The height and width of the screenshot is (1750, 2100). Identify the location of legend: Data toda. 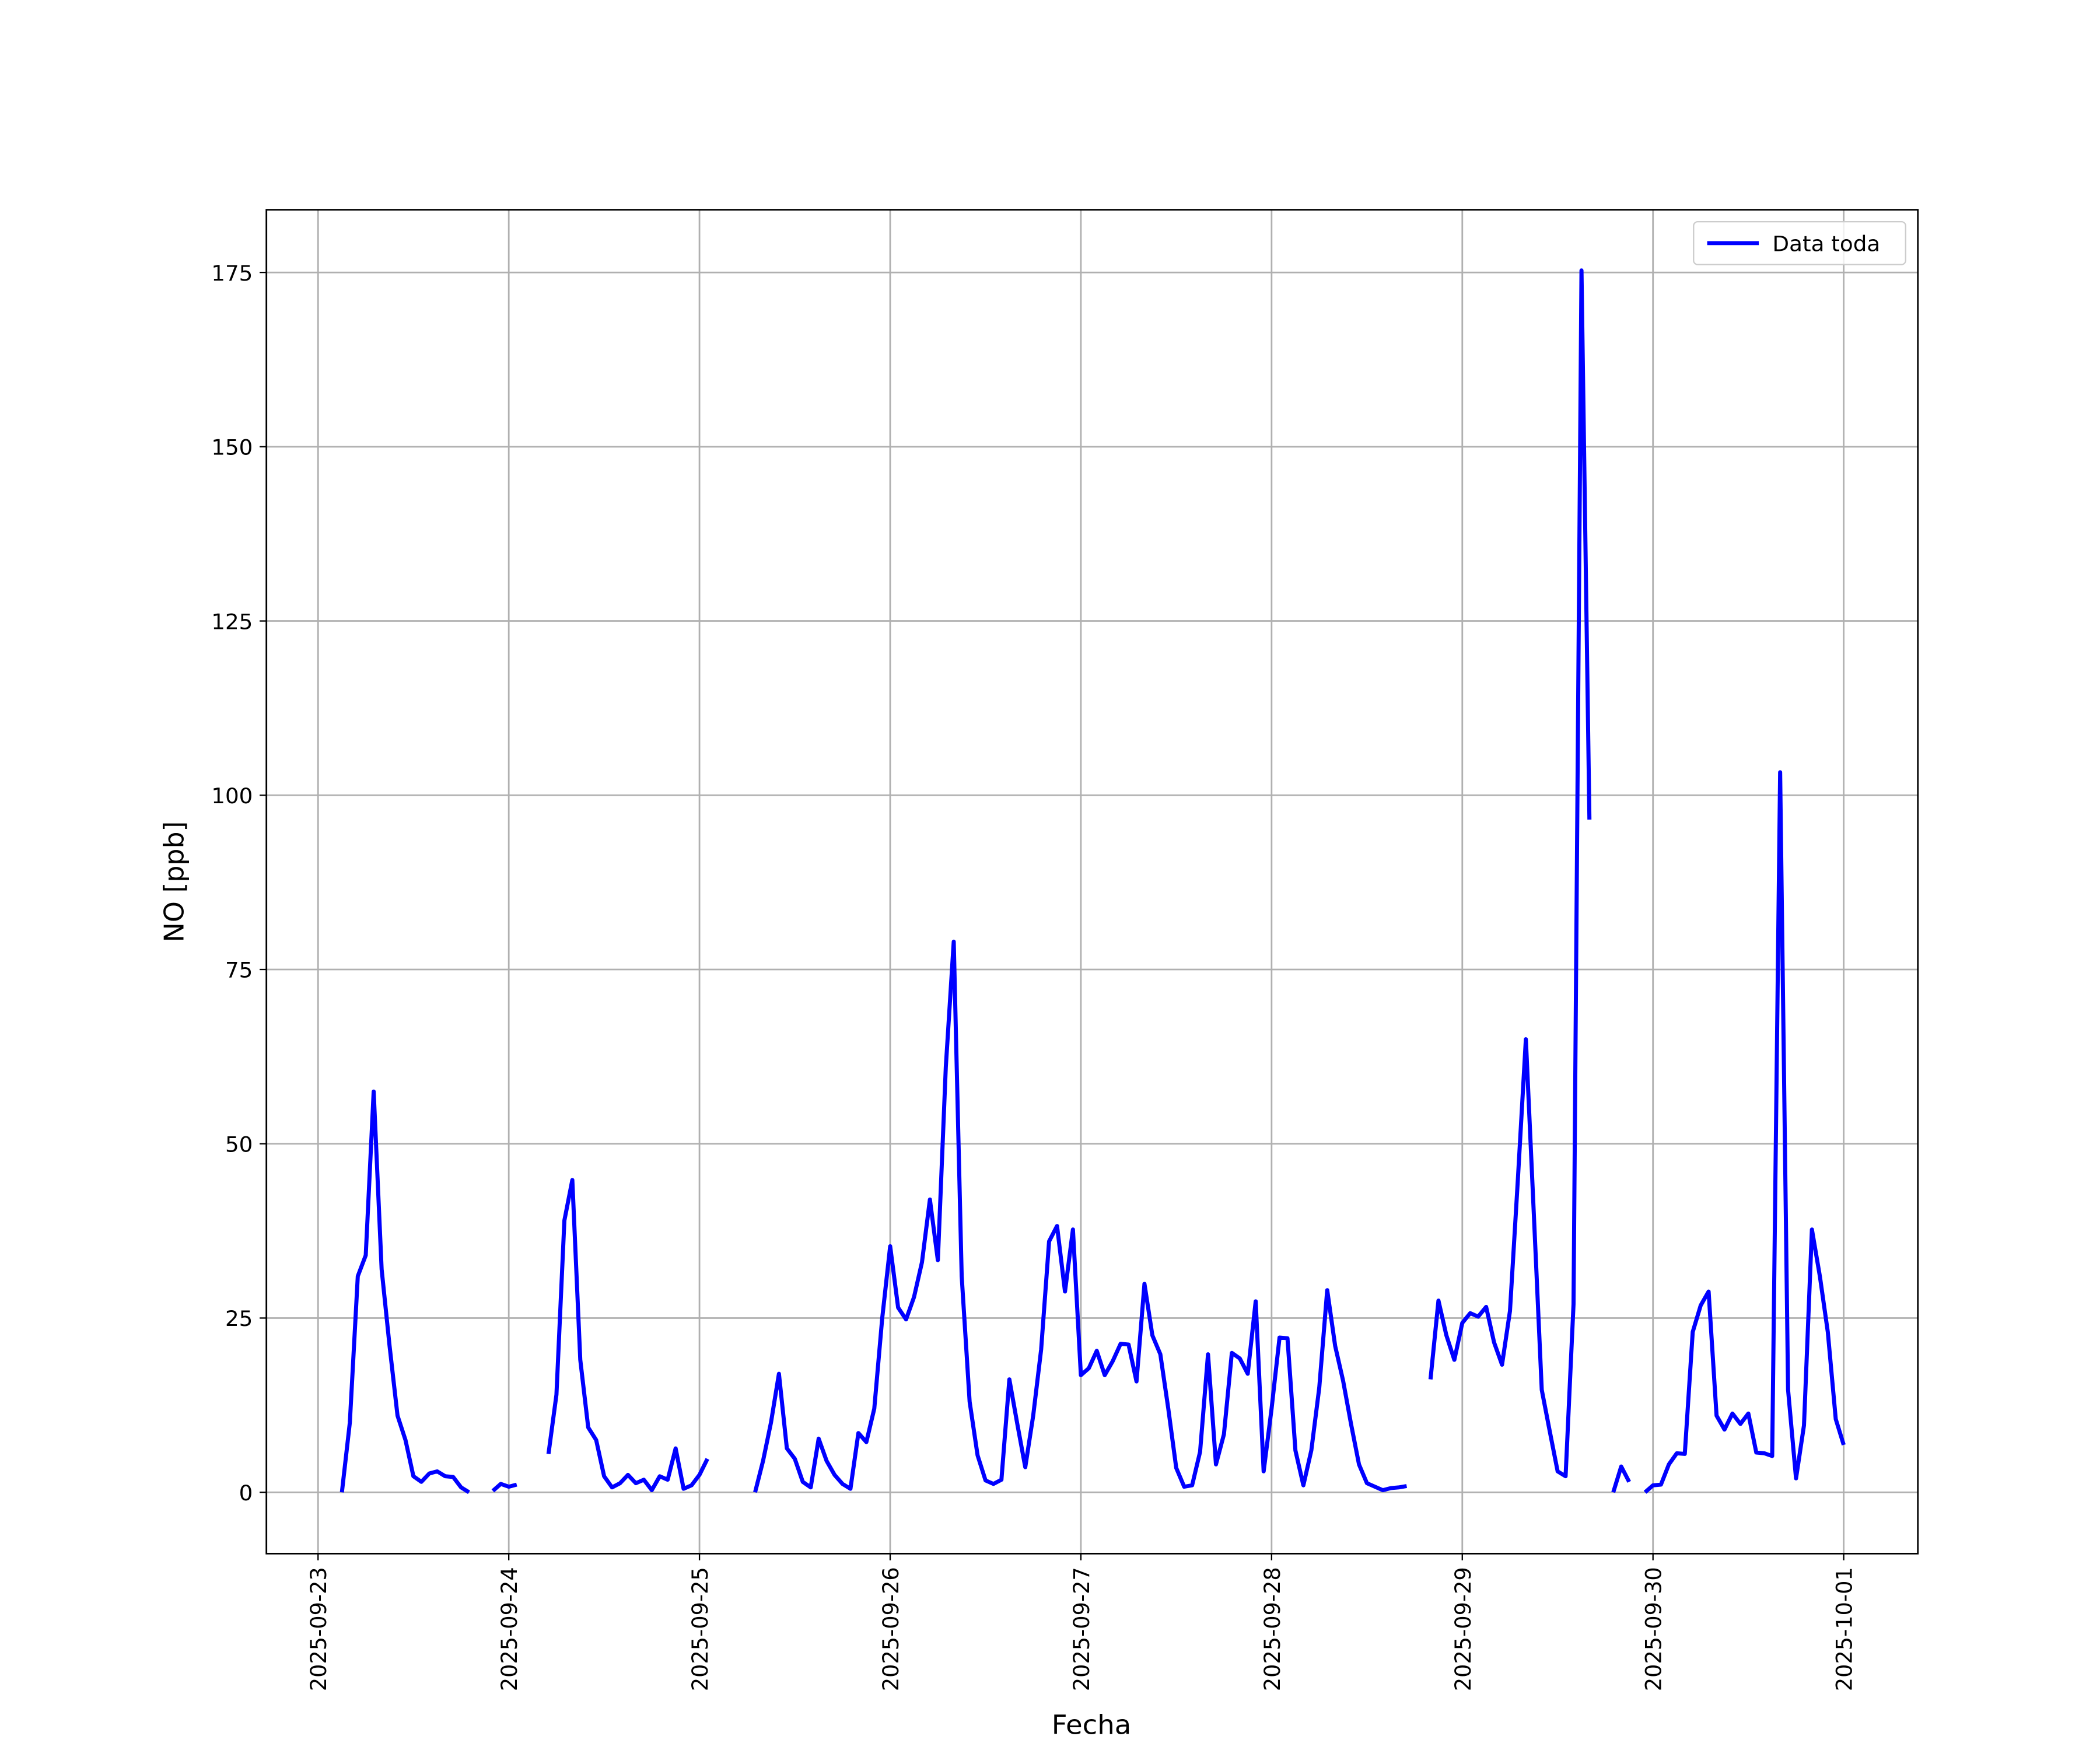
(1799, 243).